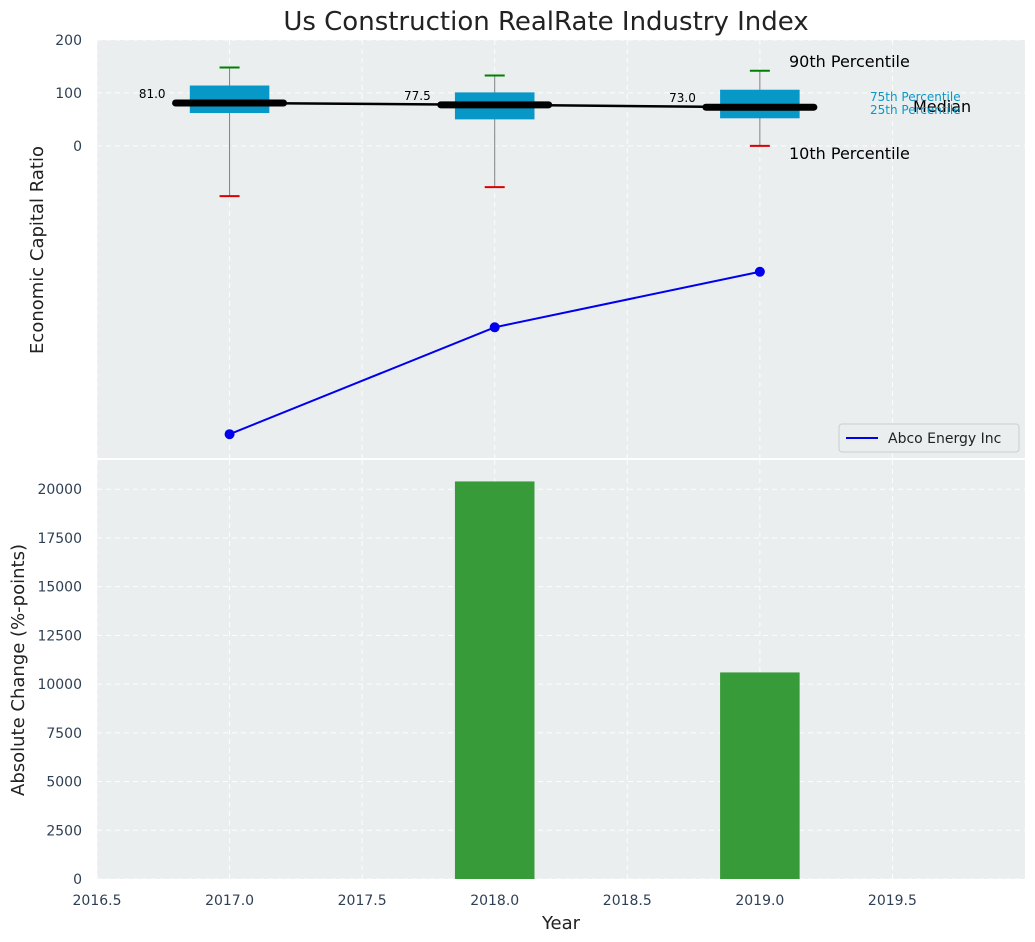  What do you see at coordinates (494, 105) in the screenshot?
I see `median-trend-line` at bounding box center [494, 105].